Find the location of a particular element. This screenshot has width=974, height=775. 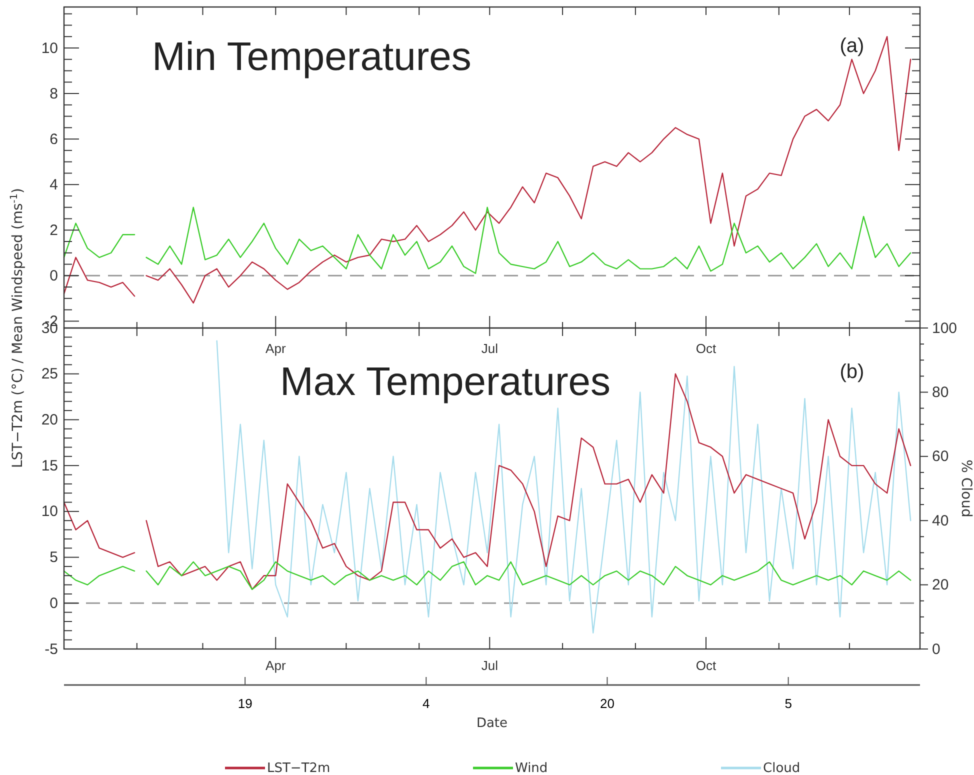

y-tick-label: 2 is located at coordinates (54, 230).